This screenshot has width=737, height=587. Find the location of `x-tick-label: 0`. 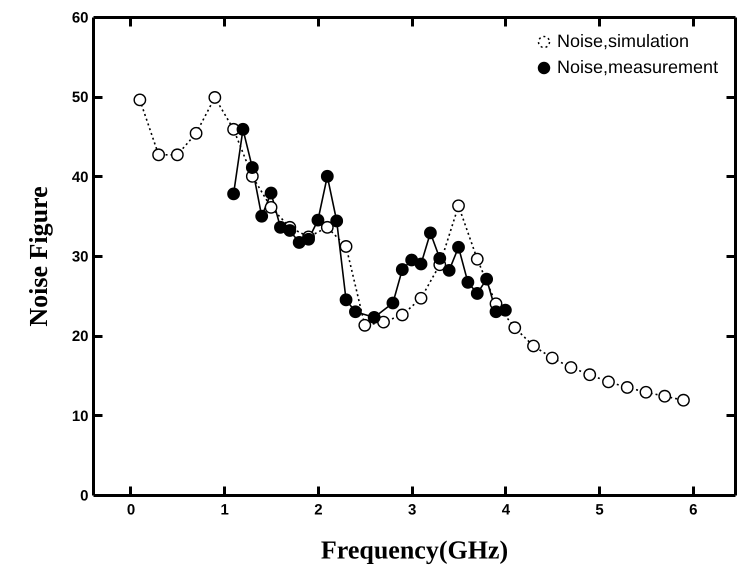

x-tick-label: 0 is located at coordinates (131, 510).